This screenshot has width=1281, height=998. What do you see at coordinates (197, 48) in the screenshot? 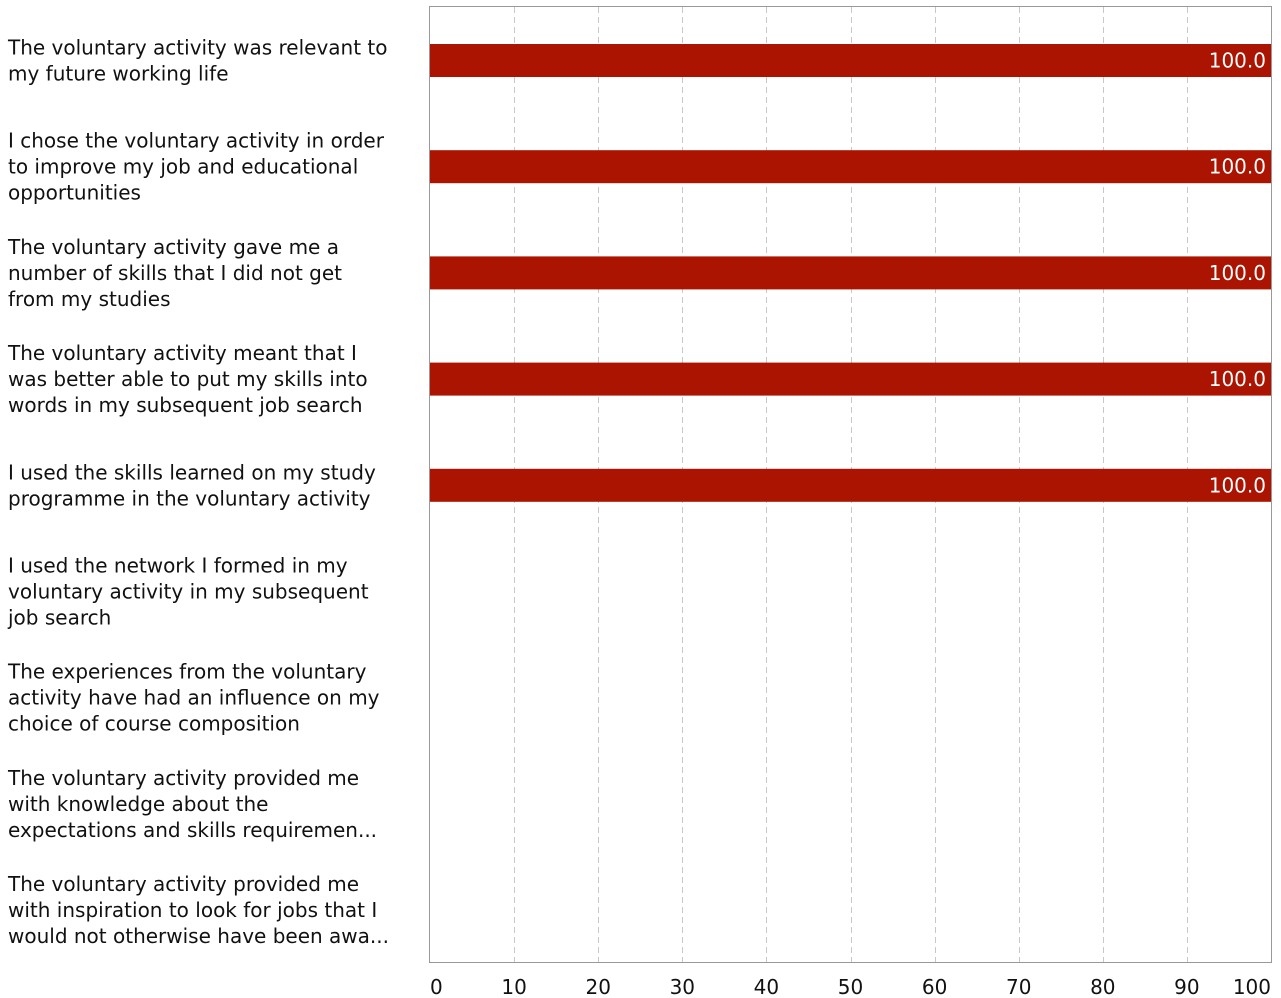
I see `category-label-0-line-0: The voluntary activity was relevant to` at bounding box center [197, 48].